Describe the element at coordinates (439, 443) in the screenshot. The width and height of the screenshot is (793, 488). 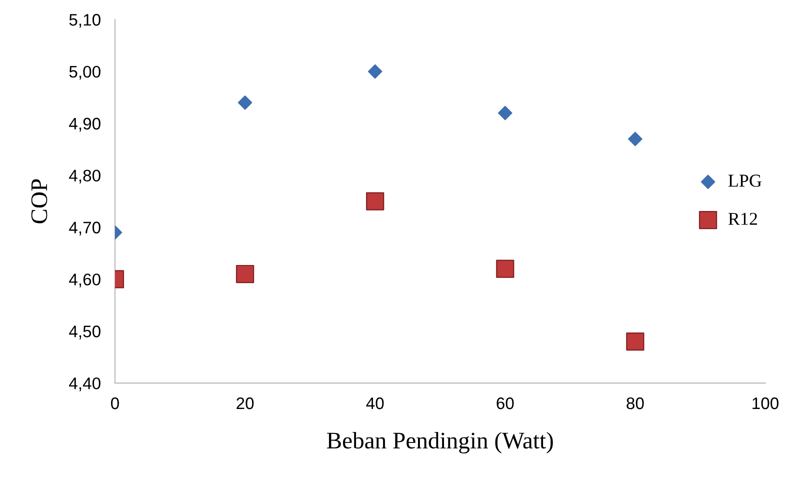
I see `x-axis-title: Beban Pendingin (Watt)` at that location.